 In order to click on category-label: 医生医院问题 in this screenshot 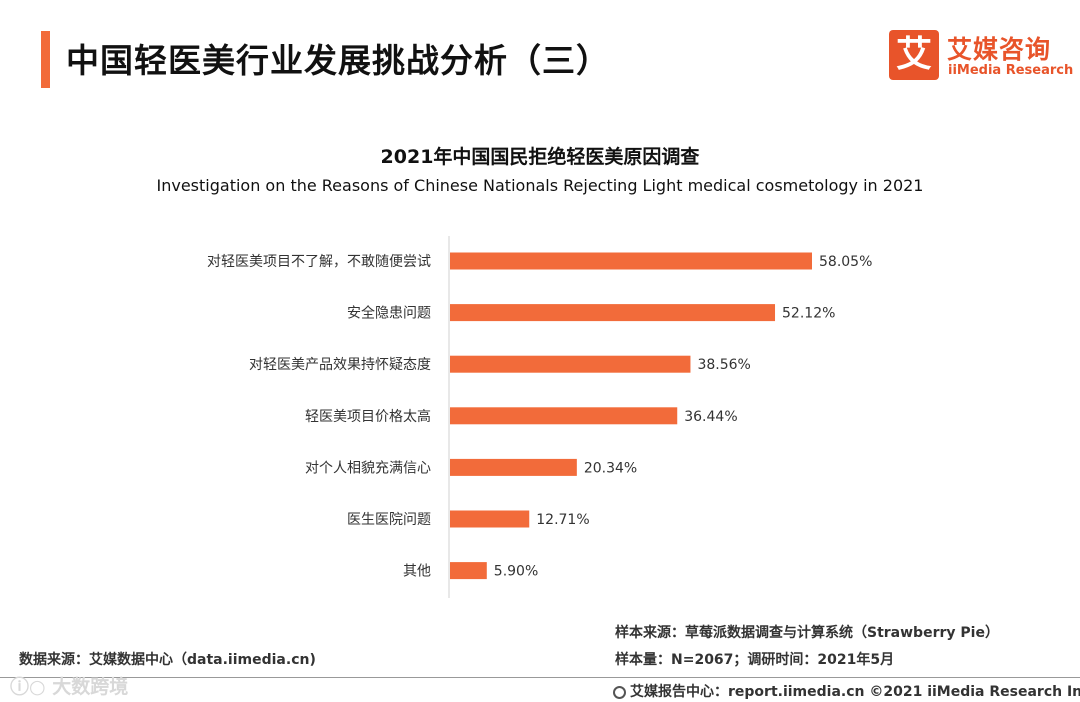, I will do `click(389, 520)`.